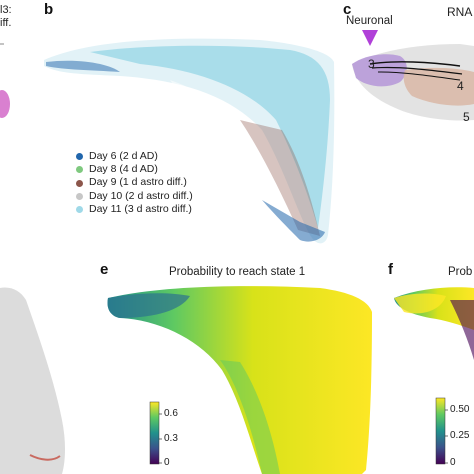 Image resolution: width=474 pixels, height=474 pixels. I want to click on panel-c-embedding, so click(413, 75).